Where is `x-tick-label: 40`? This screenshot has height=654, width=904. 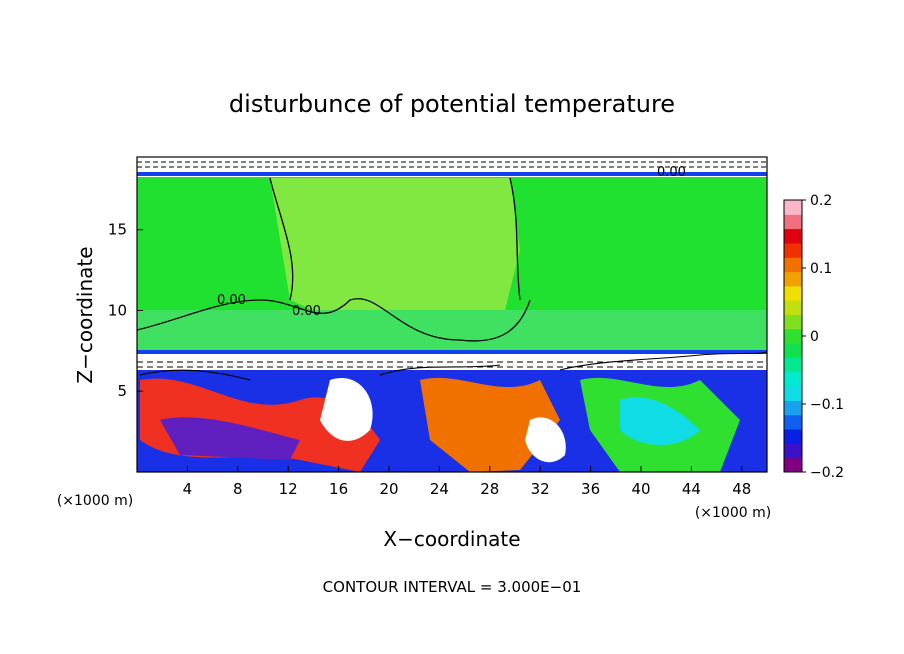
x-tick-label: 40 is located at coordinates (640, 489).